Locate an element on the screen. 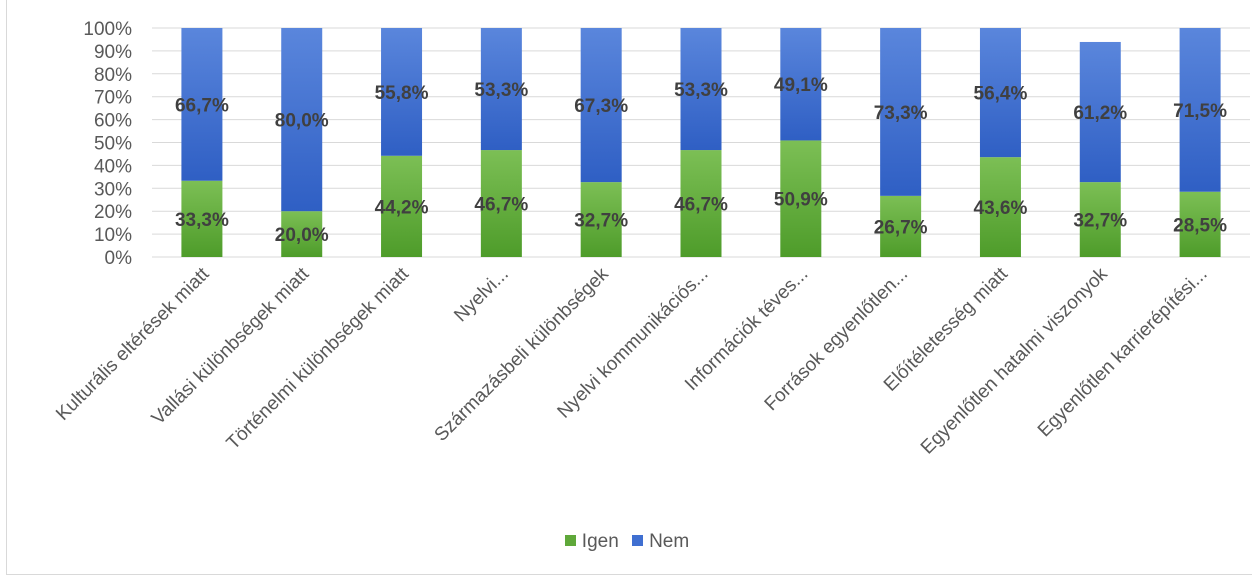 This screenshot has height=577, width=1254. data-label-igen: 44,2% is located at coordinates (402, 207).